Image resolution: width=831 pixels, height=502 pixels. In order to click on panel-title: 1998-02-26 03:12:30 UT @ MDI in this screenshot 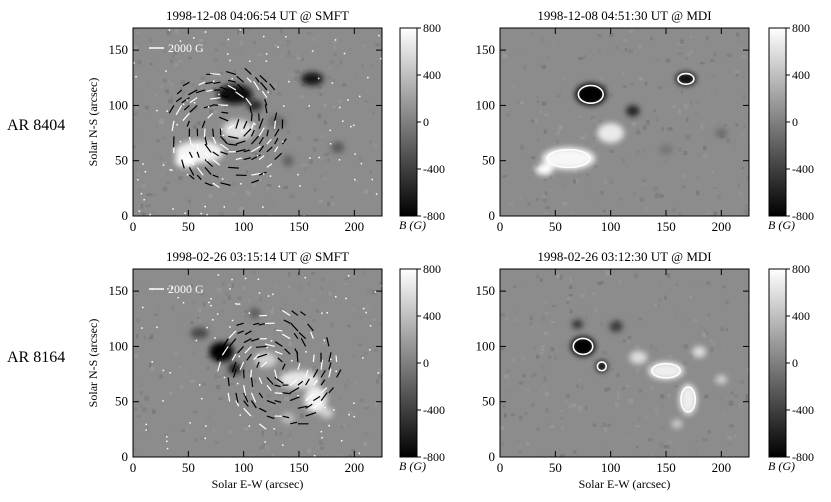, I will do `click(624, 256)`.